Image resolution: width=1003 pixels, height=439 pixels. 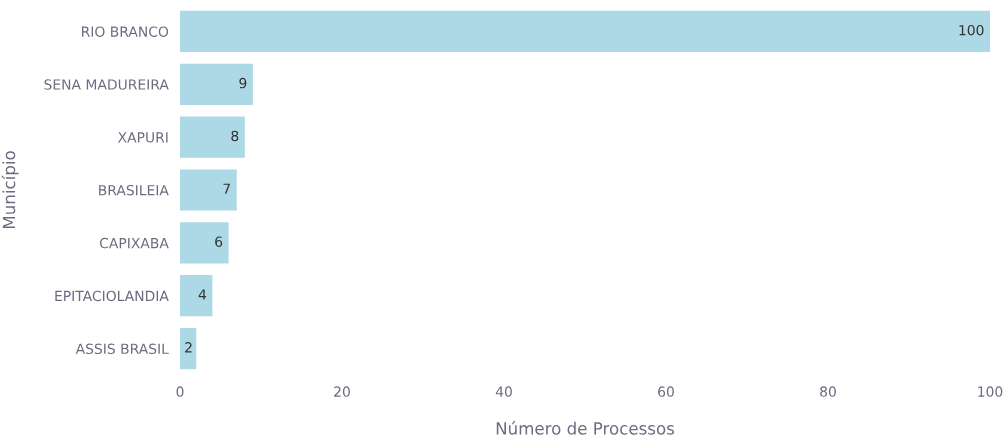 What do you see at coordinates (585, 428) in the screenshot?
I see `x-axis-title: Número de Processos` at bounding box center [585, 428].